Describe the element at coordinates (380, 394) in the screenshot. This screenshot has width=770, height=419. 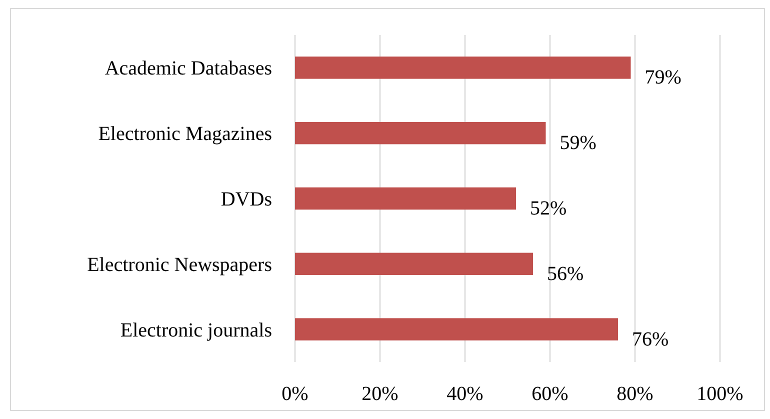
I see `x-tick-label: 20%` at that location.